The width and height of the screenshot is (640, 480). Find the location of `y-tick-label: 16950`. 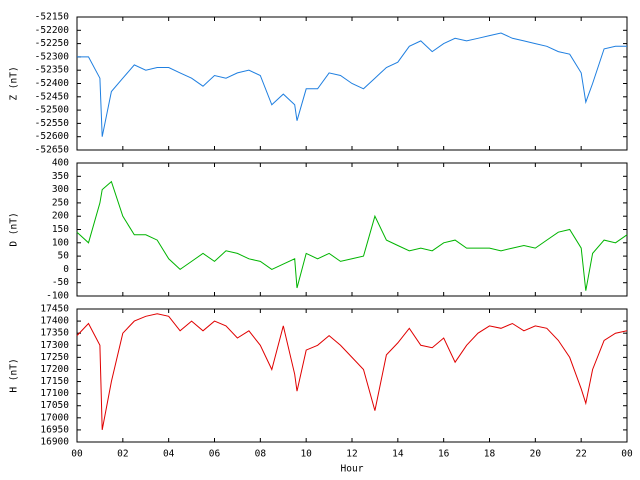

y-tick-label: 16950 is located at coordinates (54, 429).